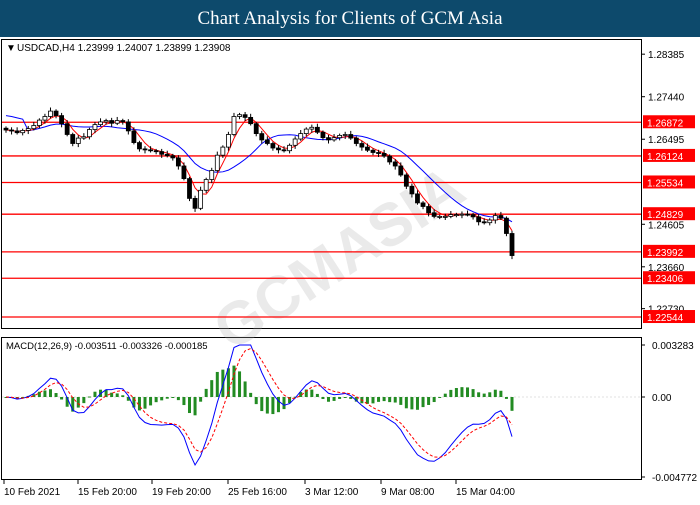 This screenshot has width=700, height=505. Describe the element at coordinates (408, 492) in the screenshot. I see `time-tick-label: 9 Mar 08:00` at that location.